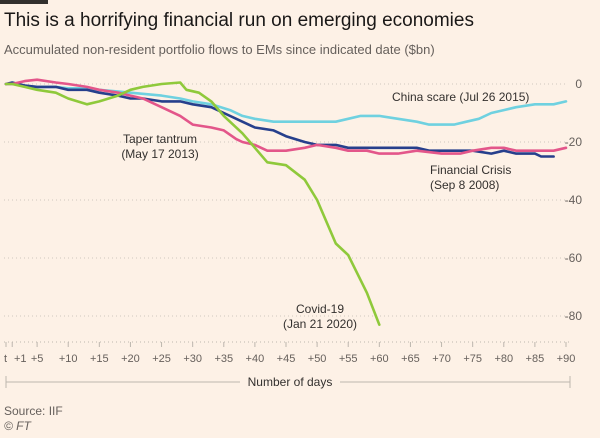 The width and height of the screenshot is (600, 438). Describe the element at coordinates (574, 142) in the screenshot. I see `y-tick-label: -20` at that location.